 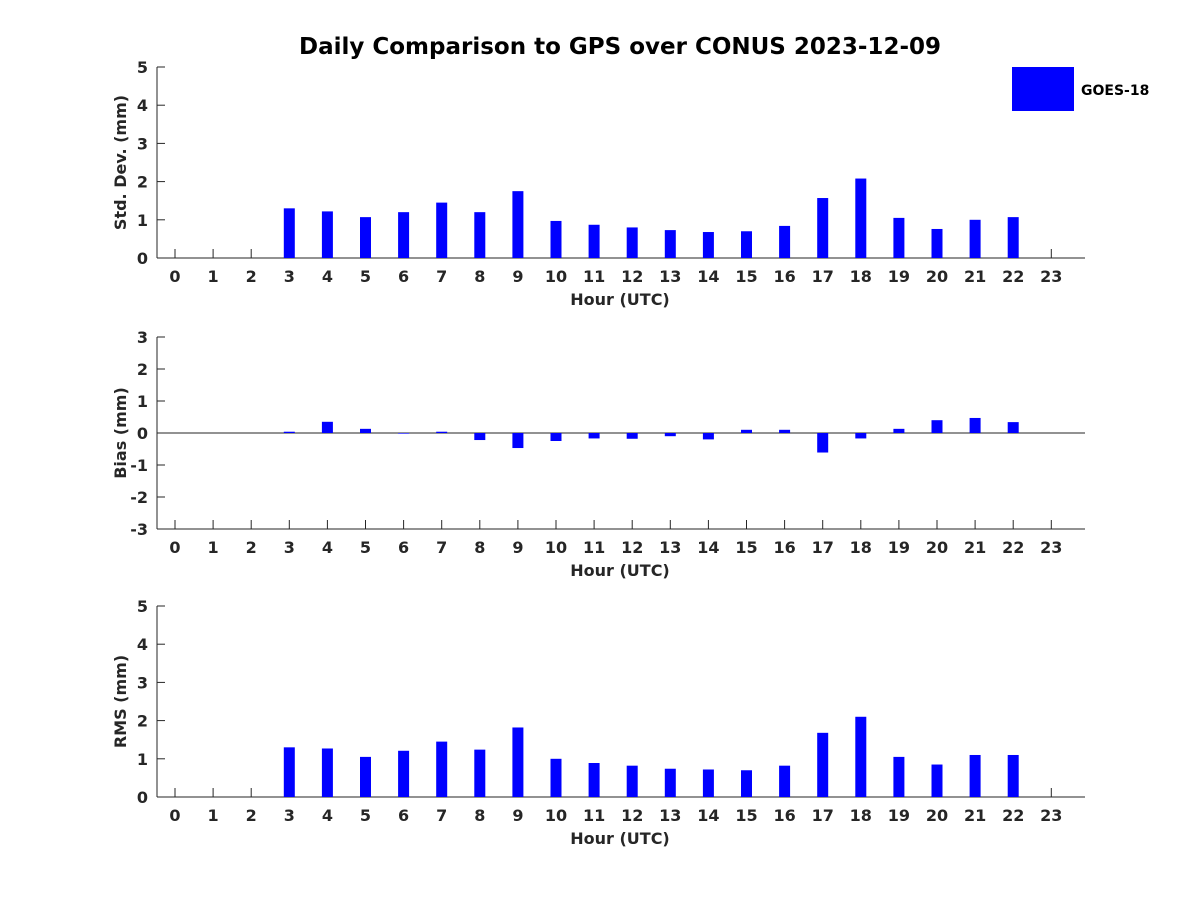 What do you see at coordinates (708, 815) in the screenshot?
I see `x-tick-label: 14` at bounding box center [708, 815].